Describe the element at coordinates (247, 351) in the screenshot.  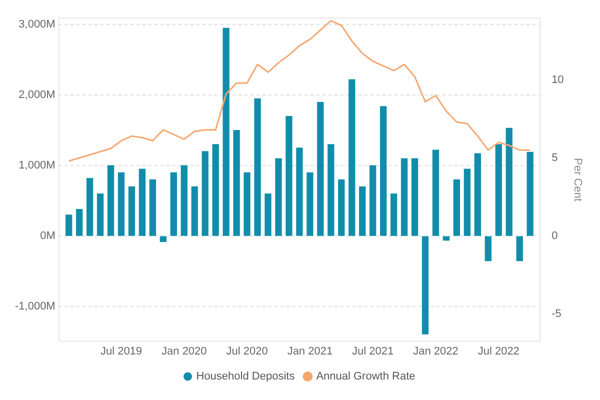
I see `x-tick-label: Jul 2020` at that location.